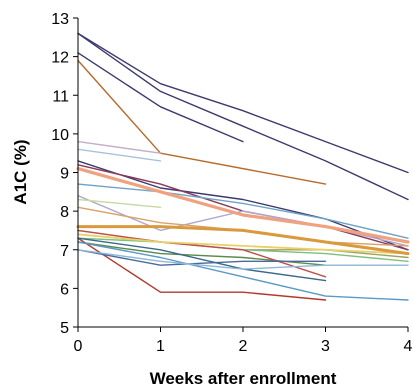 This screenshot has height=387, width=413. What do you see at coordinates (64, 212) in the screenshot?
I see `y-tick-label: 8` at bounding box center [64, 212].